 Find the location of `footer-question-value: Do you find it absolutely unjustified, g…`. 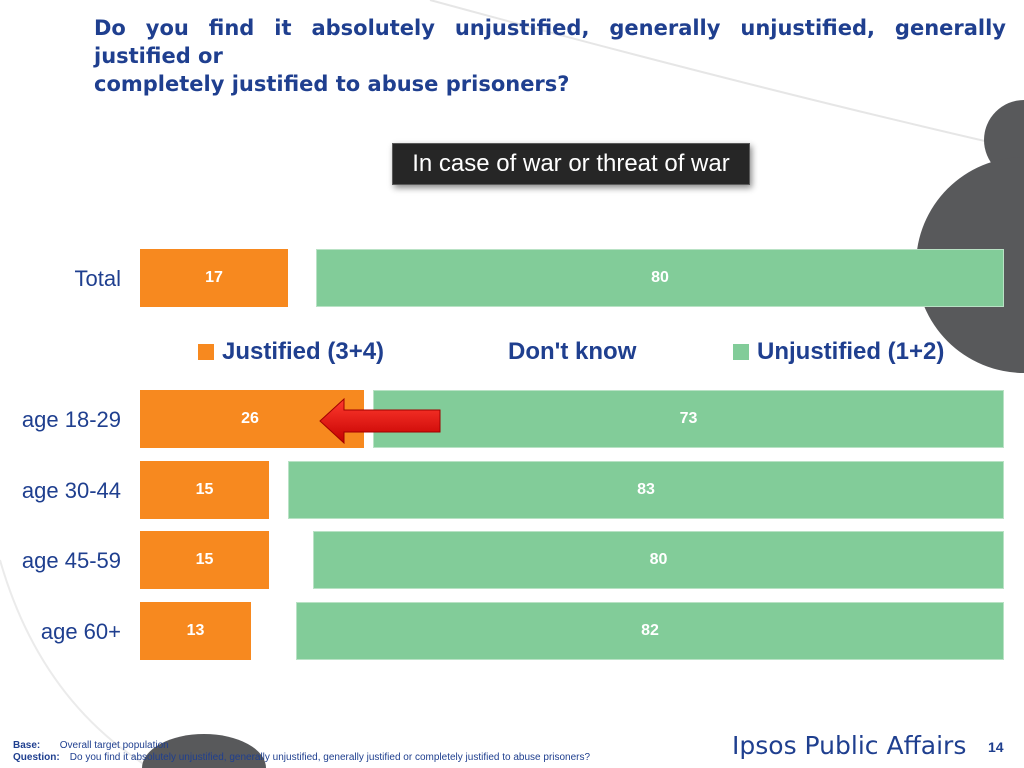

footer-question-value: Do you find it absolutely unjustified, g… is located at coordinates (330, 757).